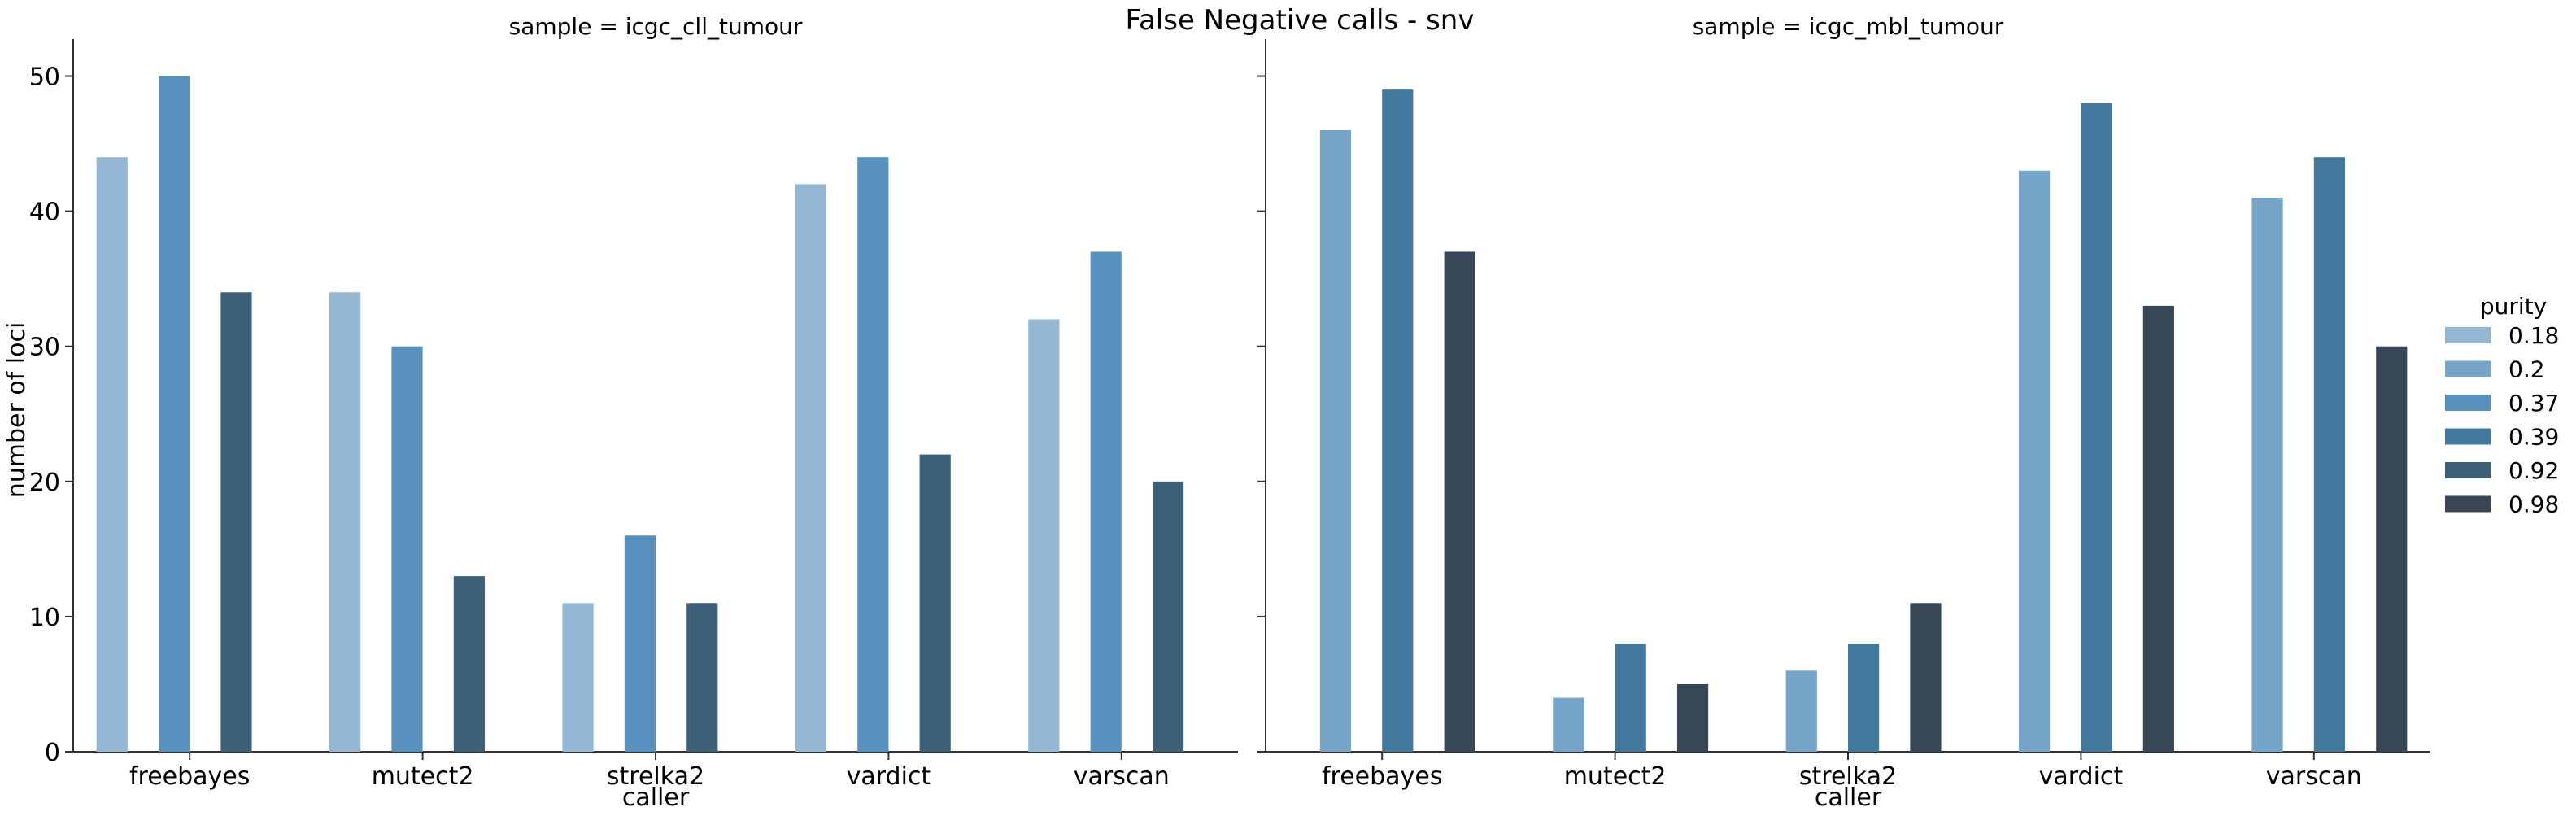 Image resolution: width=2576 pixels, height=816 pixels. I want to click on y-axis-label: number of loci, so click(16, 411).